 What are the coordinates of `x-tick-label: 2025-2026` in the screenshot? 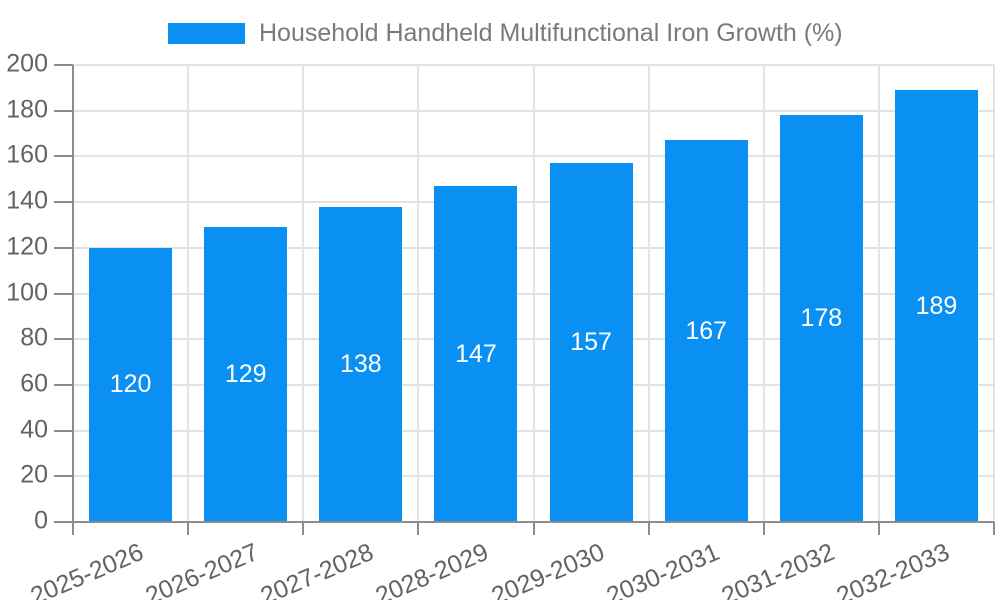 It's located at (87, 569).